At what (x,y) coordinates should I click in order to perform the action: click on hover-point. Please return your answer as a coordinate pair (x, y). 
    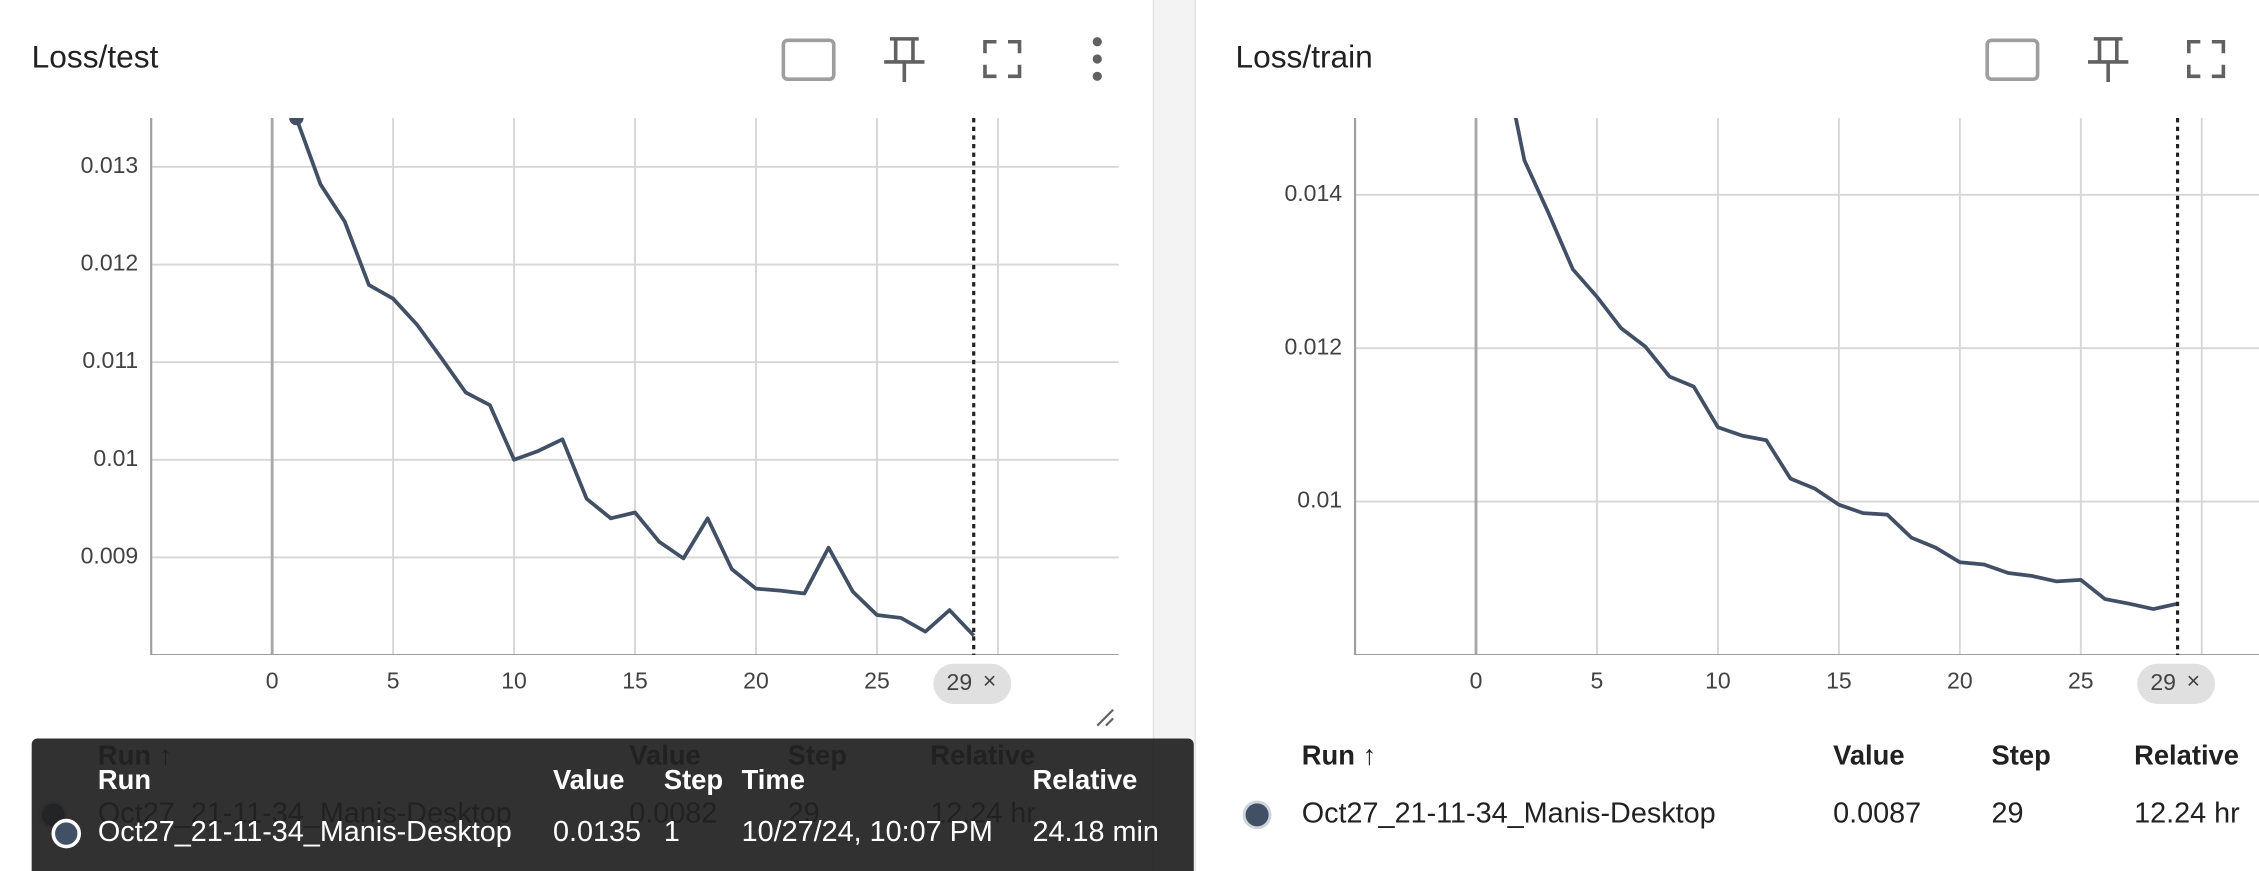
    Looking at the image, I should click on (296, 122).